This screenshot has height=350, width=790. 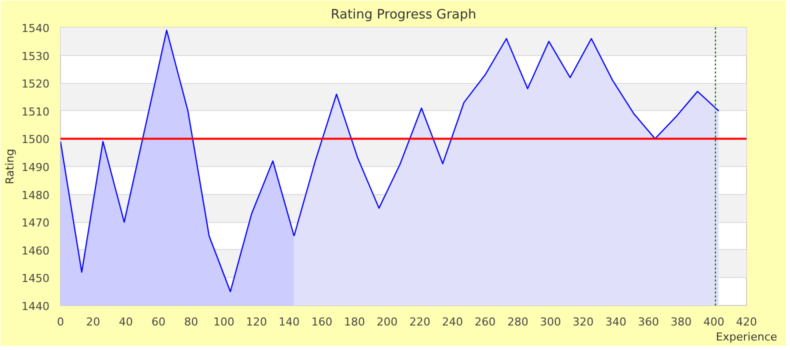 I want to click on x-tick-label: 340, so click(x=615, y=322).